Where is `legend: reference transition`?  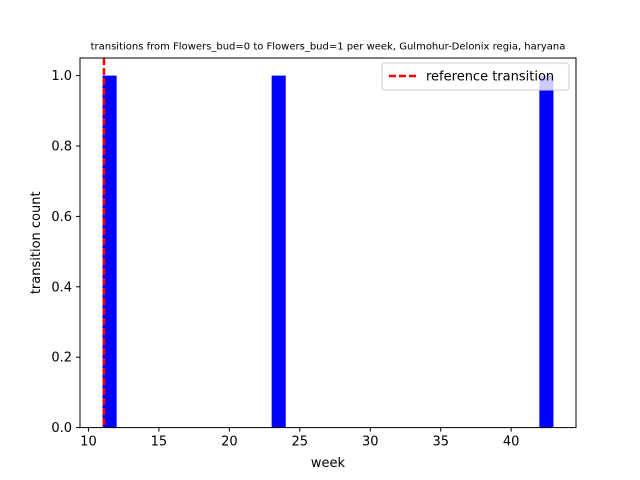 legend: reference transition is located at coordinates (475, 76).